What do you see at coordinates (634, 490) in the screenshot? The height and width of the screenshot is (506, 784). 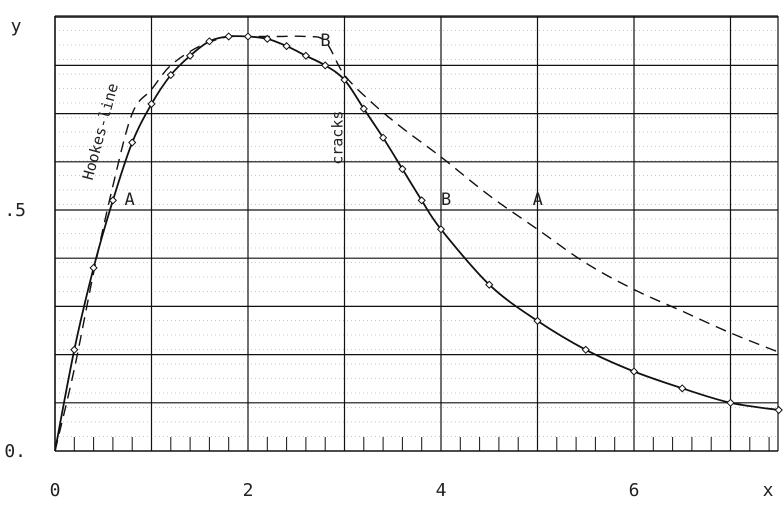 I see `x-tick-label: 6` at bounding box center [634, 490].